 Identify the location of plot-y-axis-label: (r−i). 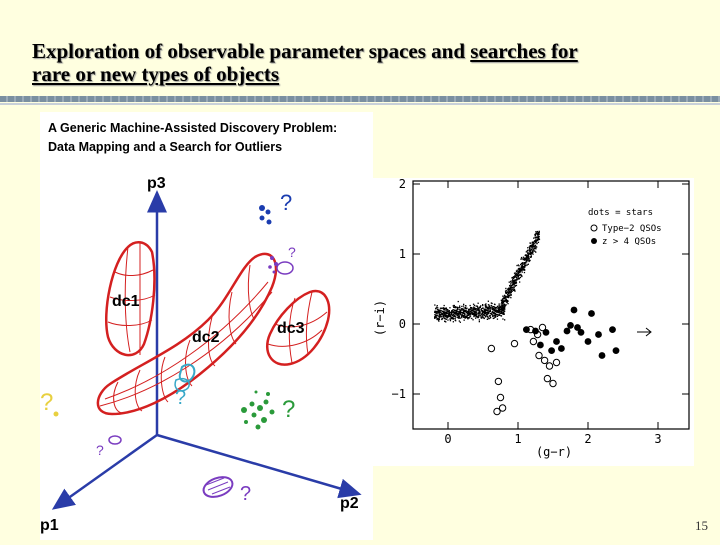
(380, 318).